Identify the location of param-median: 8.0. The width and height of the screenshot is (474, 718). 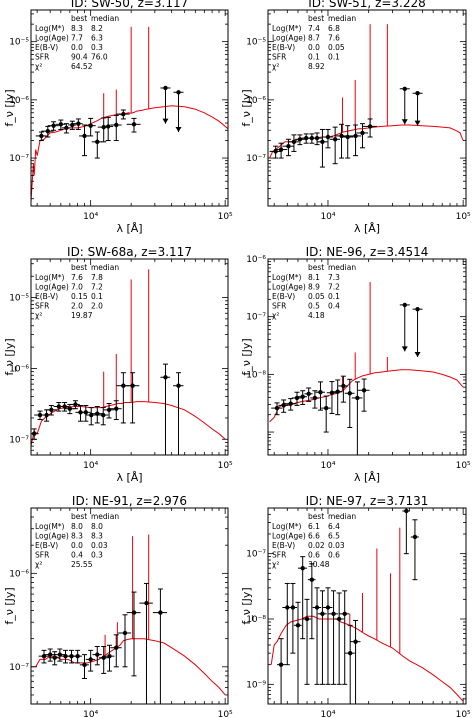
(97, 526).